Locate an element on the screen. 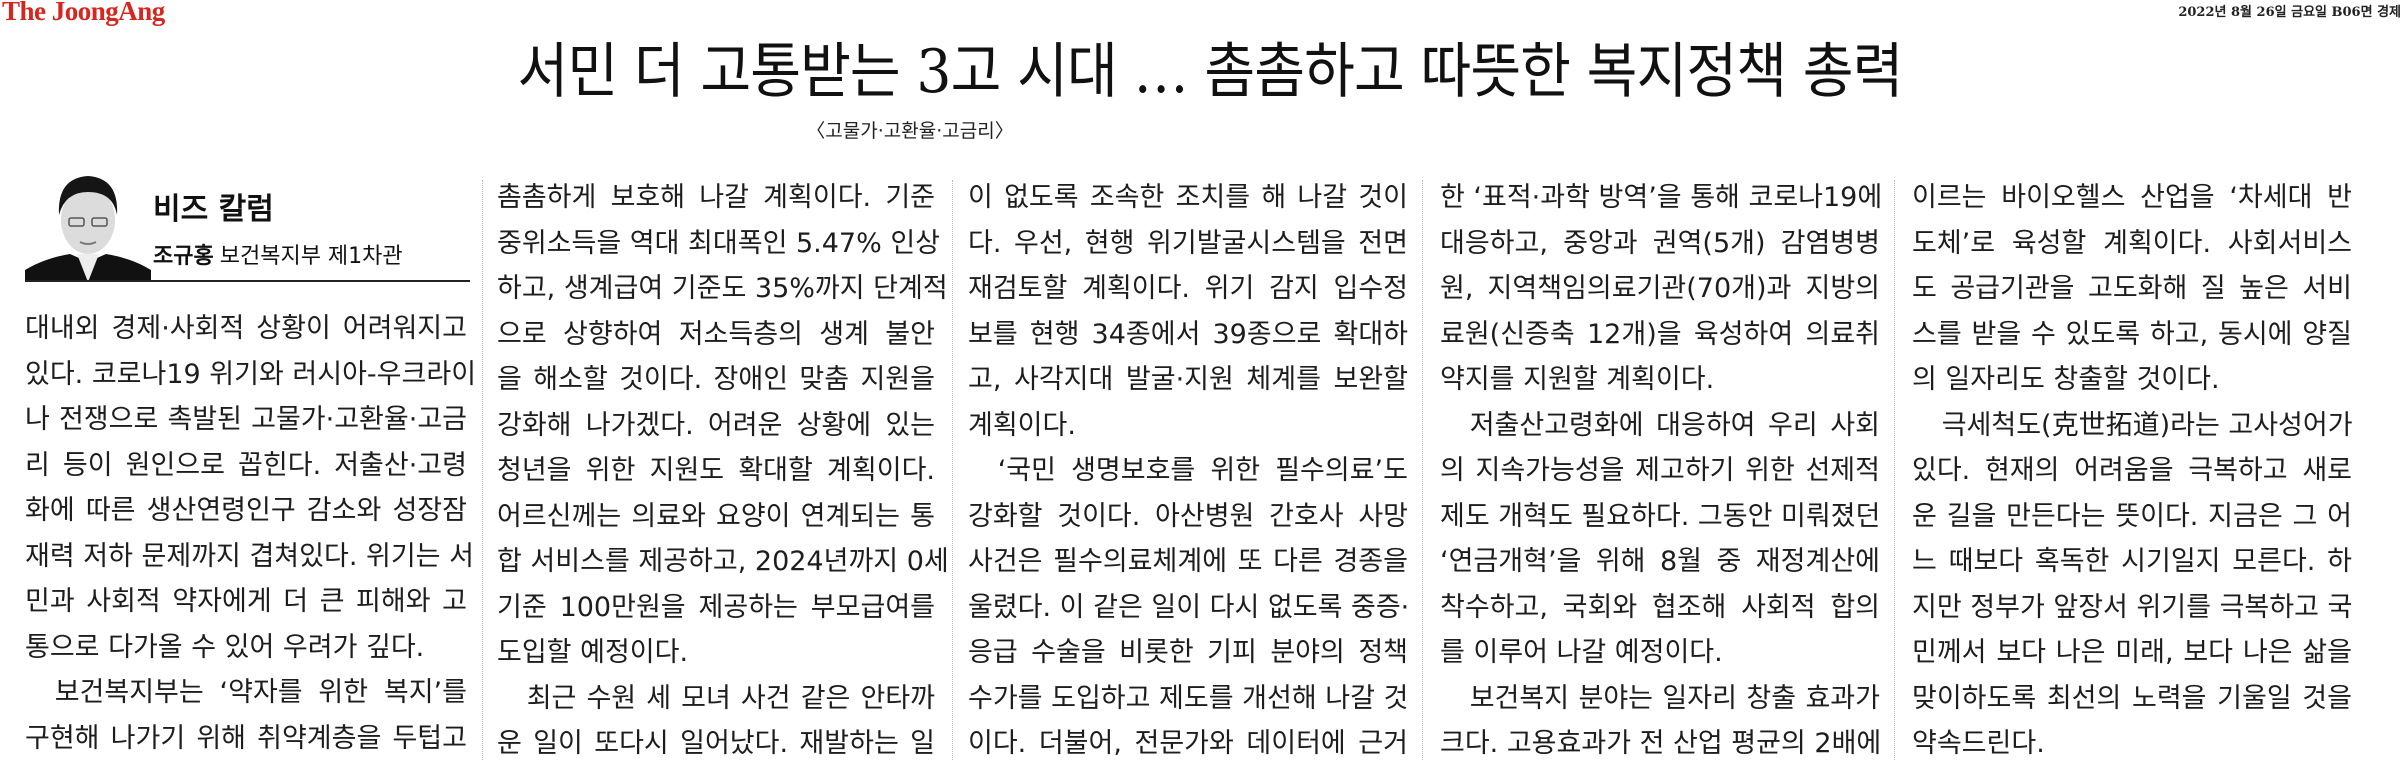 This screenshot has width=2401, height=778. text-line: 약지를 지원할 계획이다. is located at coordinates (1577, 379).